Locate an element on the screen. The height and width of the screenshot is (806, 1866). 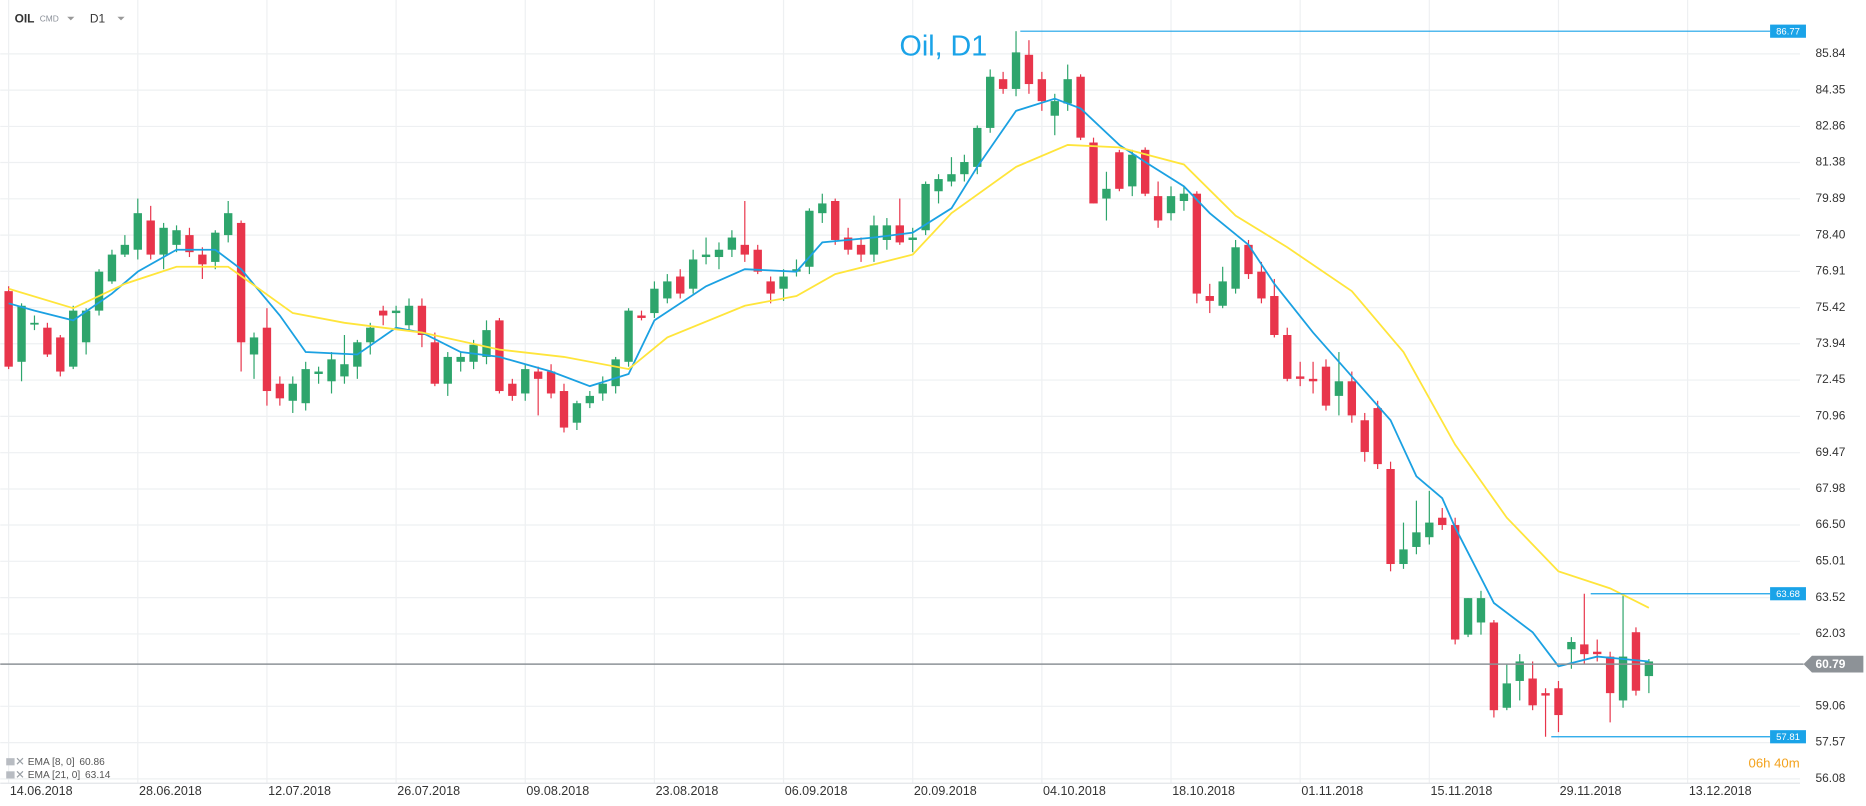
chart-title: Oil, D1 is located at coordinates (944, 46).